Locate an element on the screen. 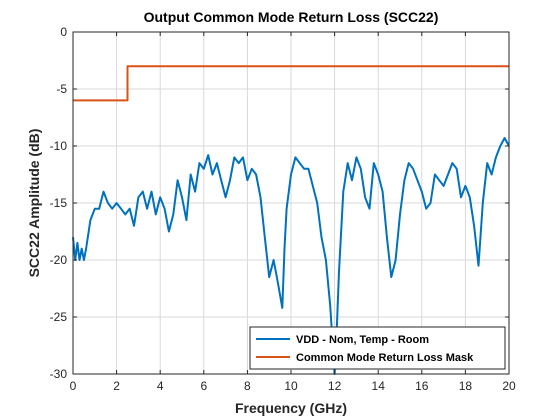 This screenshot has height=420, width=560. y-tick-label: 0 is located at coordinates (63, 32).